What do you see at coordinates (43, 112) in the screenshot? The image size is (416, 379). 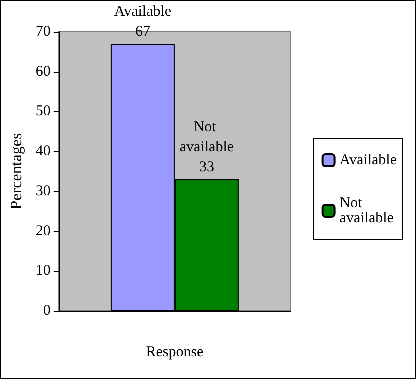 I see `y-tick-label: 50` at bounding box center [43, 112].